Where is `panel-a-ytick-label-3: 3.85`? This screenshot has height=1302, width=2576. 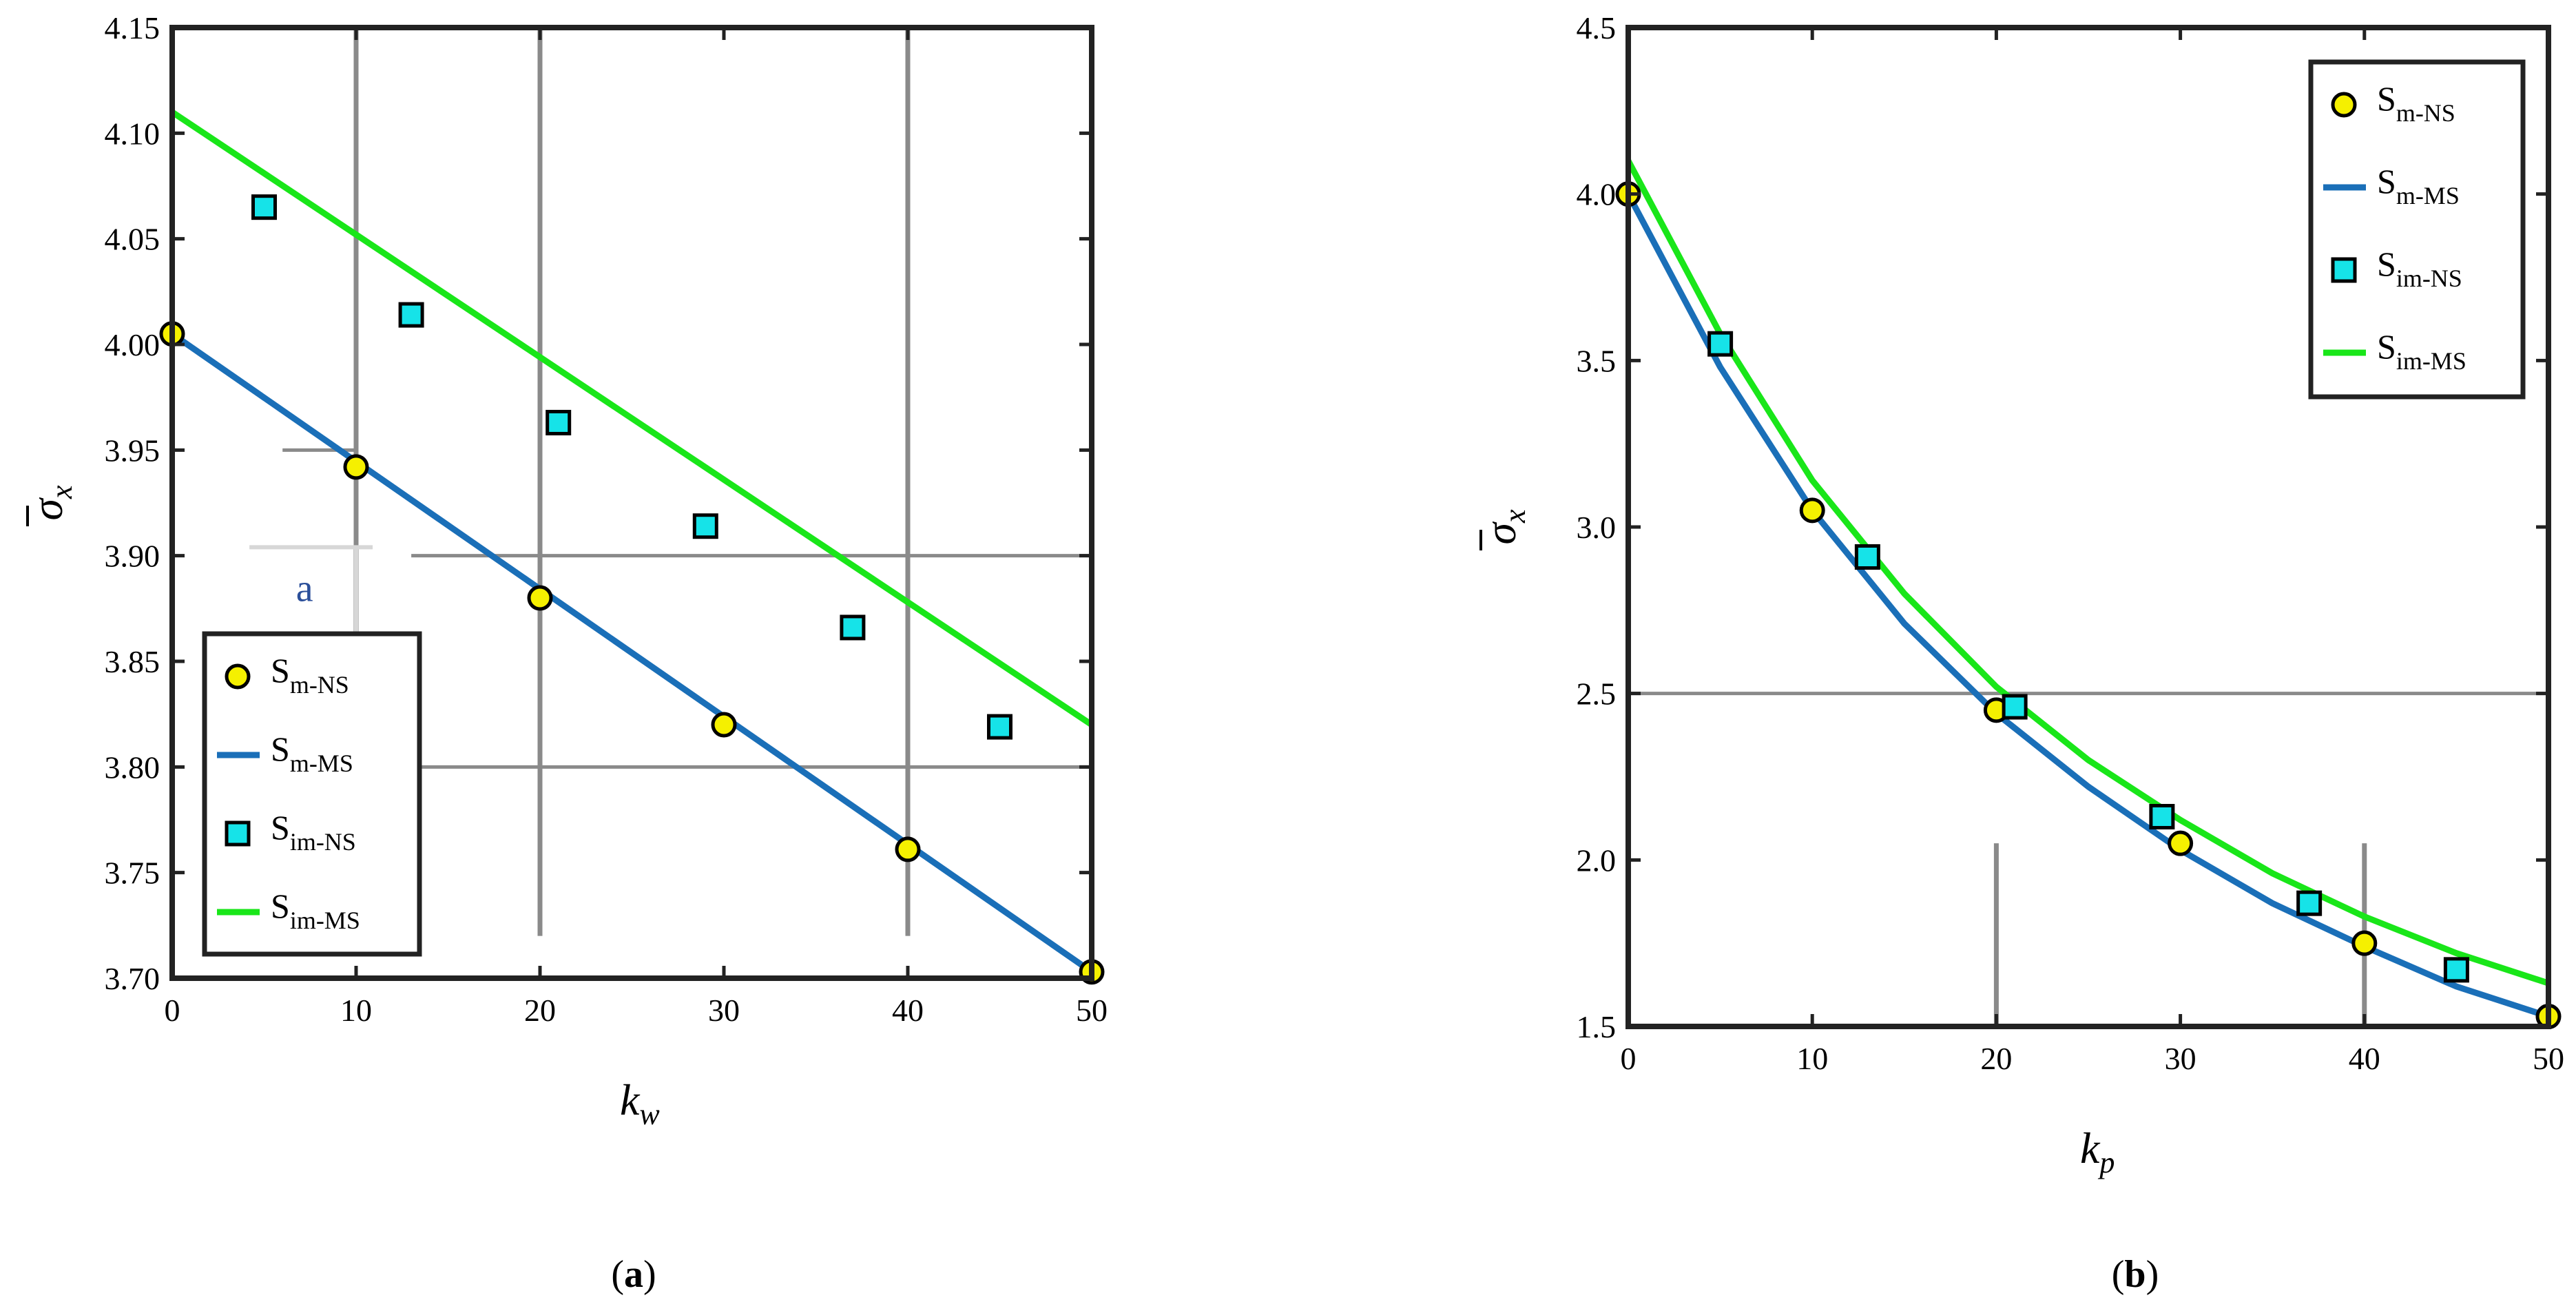
panel-a-ytick-label-3: 3.85 is located at coordinates (132, 661).